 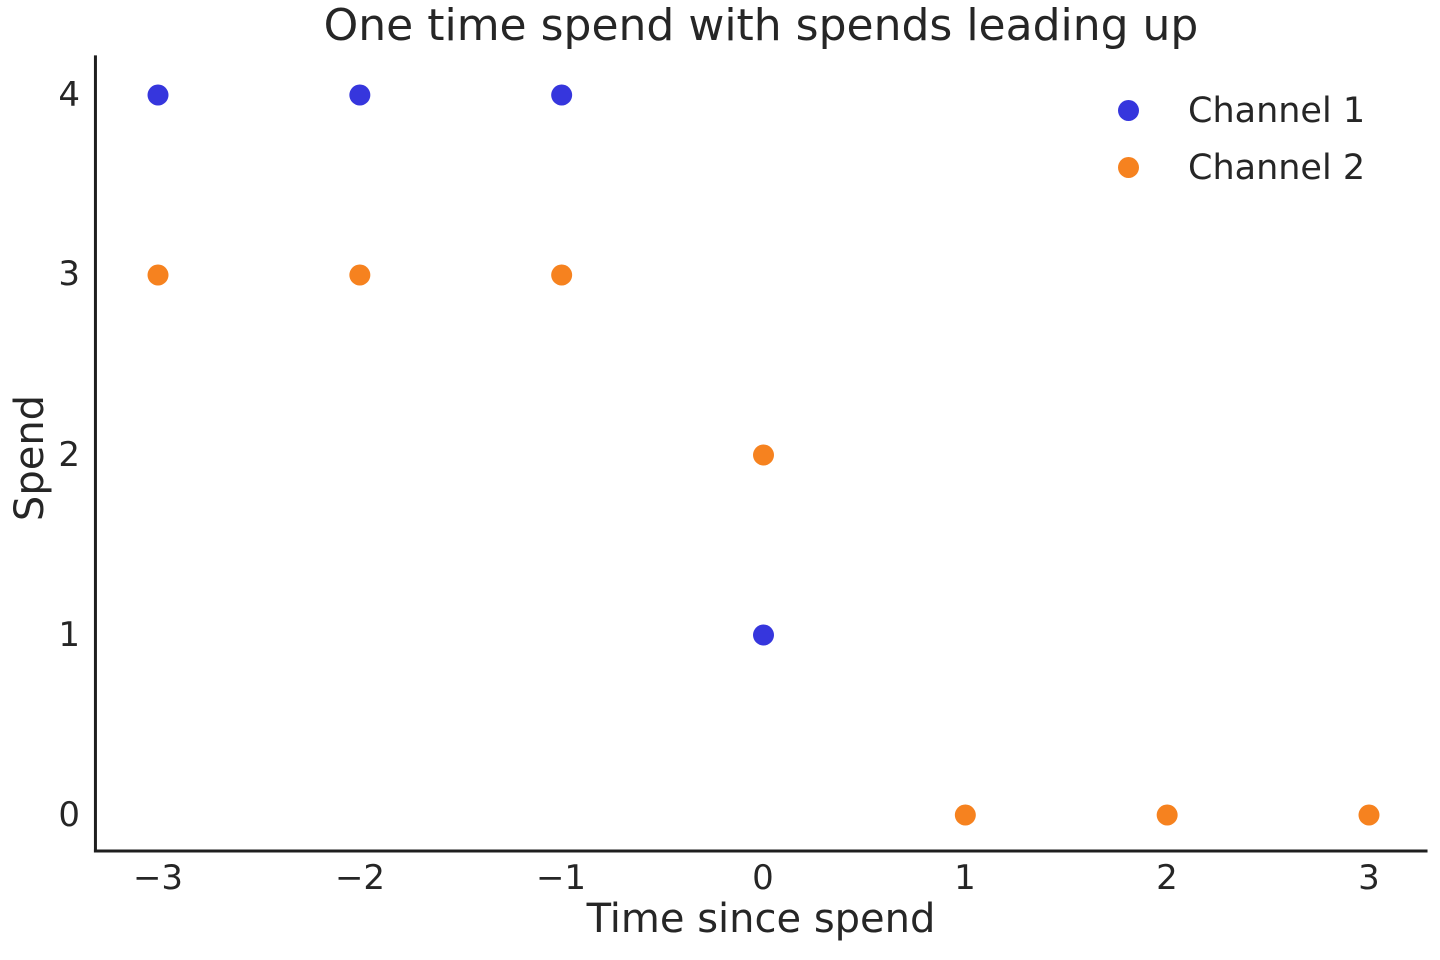 I want to click on y-tick-label: 0, so click(x=69, y=815).